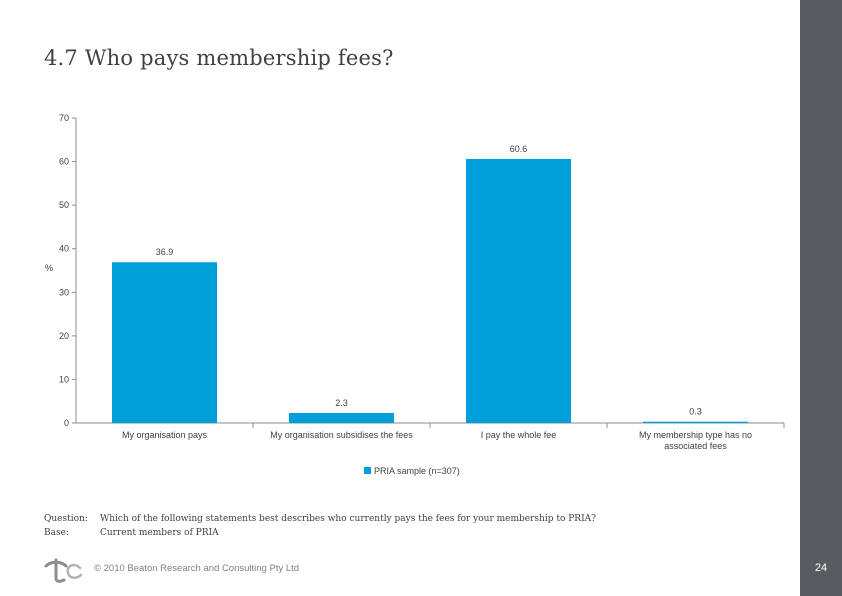 The width and height of the screenshot is (842, 596). Describe the element at coordinates (64, 205) in the screenshot. I see `y-tick-label: 50` at that location.